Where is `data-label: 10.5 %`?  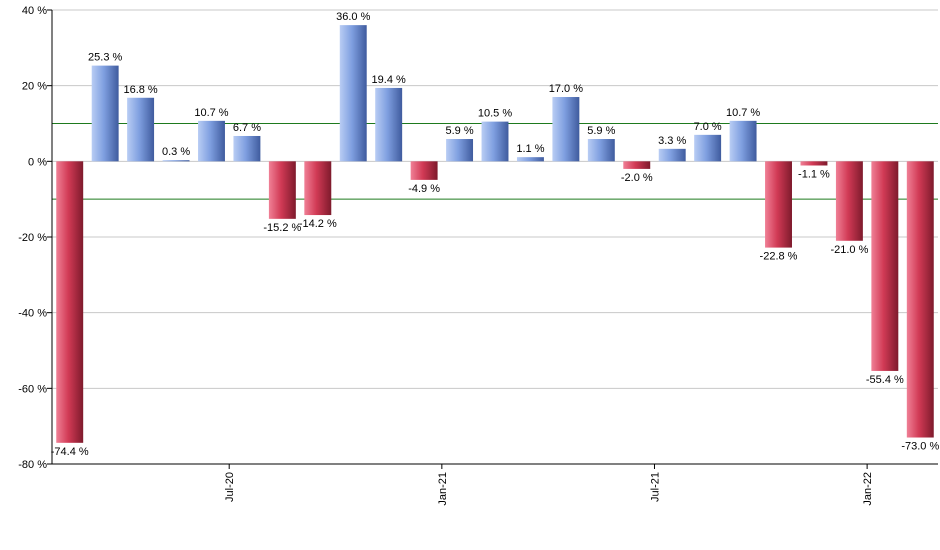
data-label: 10.5 % is located at coordinates (495, 114).